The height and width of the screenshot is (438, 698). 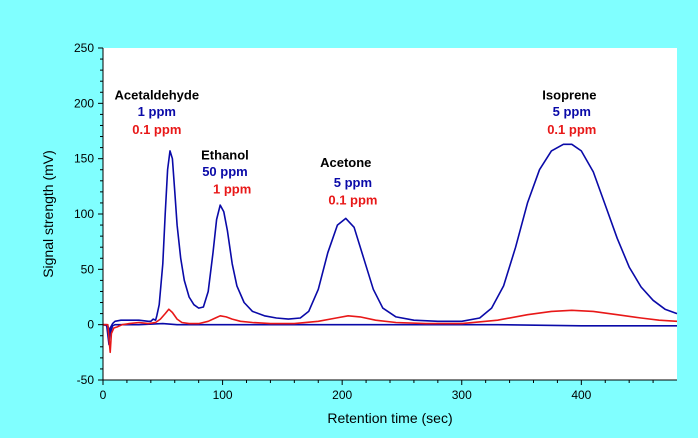 What do you see at coordinates (84, 159) in the screenshot?
I see `y-tick-label: 150` at bounding box center [84, 159].